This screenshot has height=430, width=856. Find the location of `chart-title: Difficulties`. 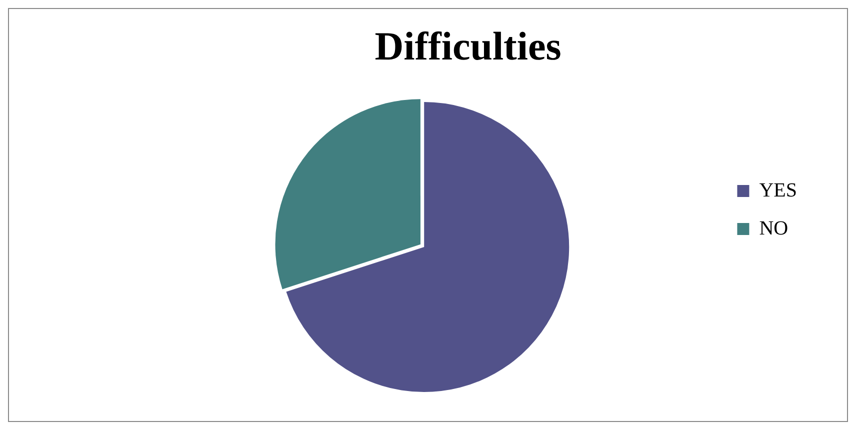

chart-title: Difficulties is located at coordinates (468, 45).